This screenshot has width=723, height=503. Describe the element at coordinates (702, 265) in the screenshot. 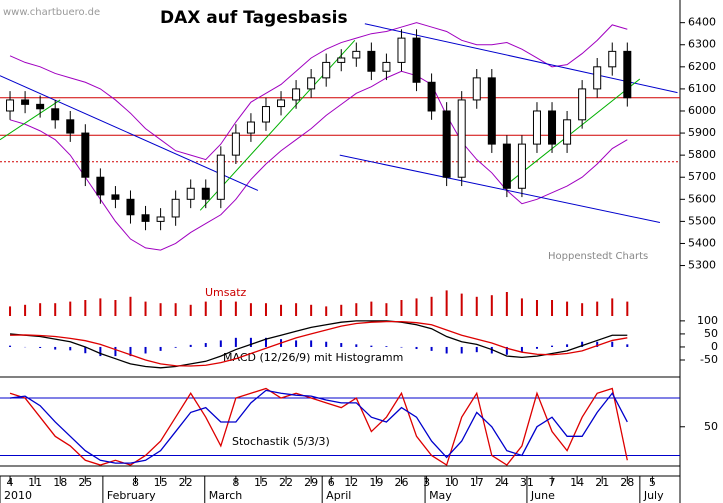

I see `y-tick-label: 5300` at that location.